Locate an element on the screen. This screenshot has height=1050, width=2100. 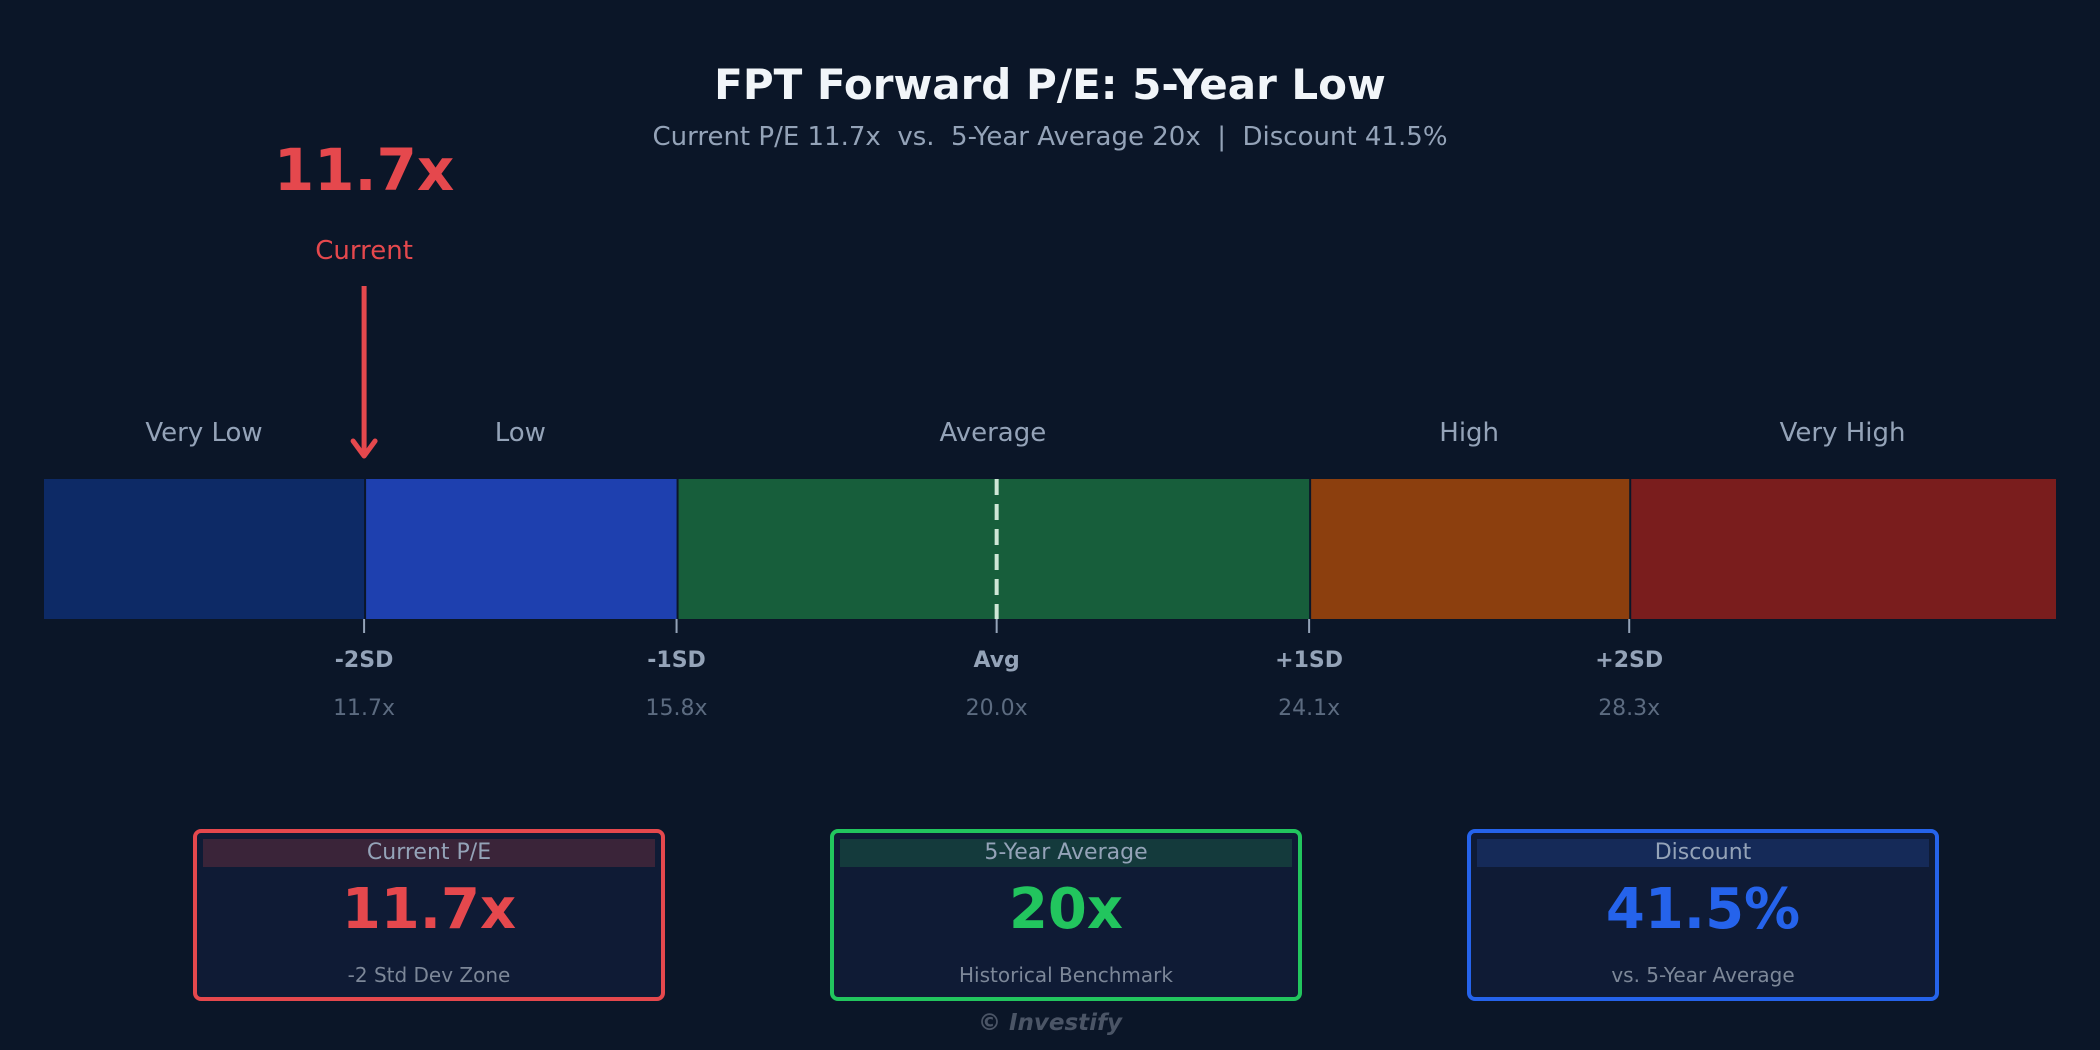
card-title: Discount is located at coordinates (1703, 853).